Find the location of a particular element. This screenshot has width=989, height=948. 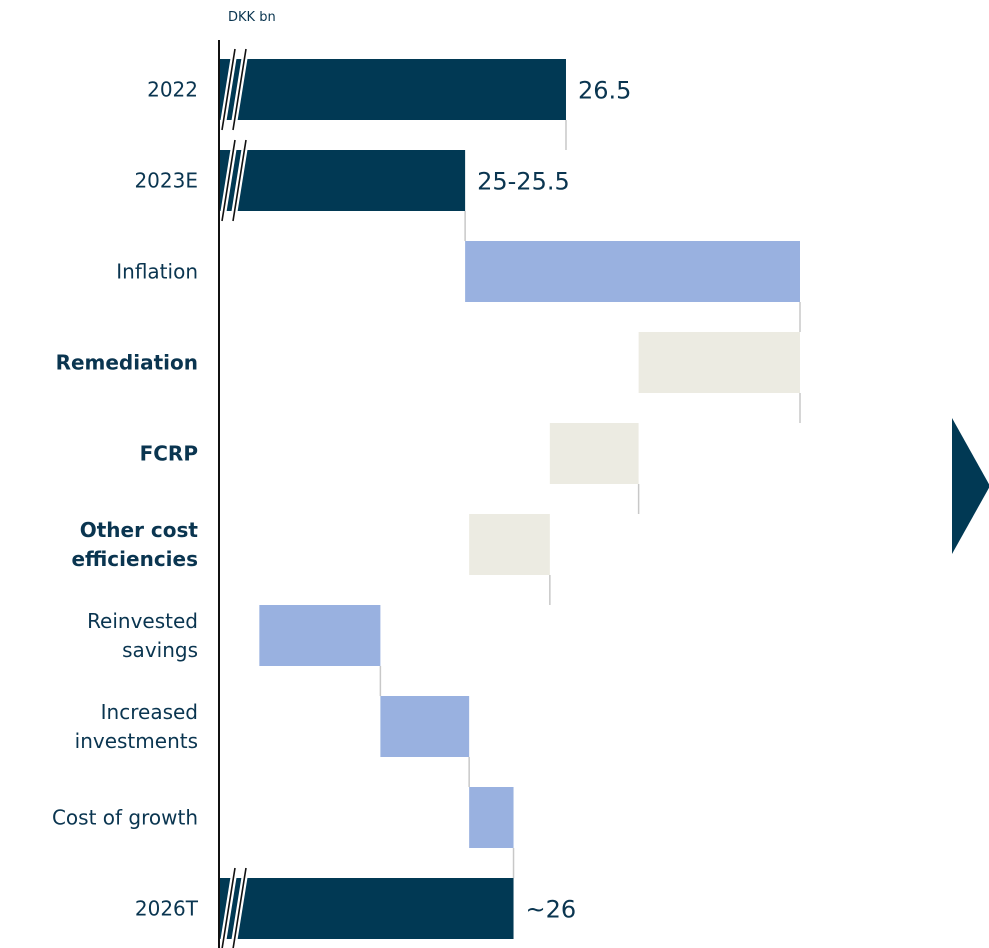

category-label: Cost of growth is located at coordinates (125, 818).